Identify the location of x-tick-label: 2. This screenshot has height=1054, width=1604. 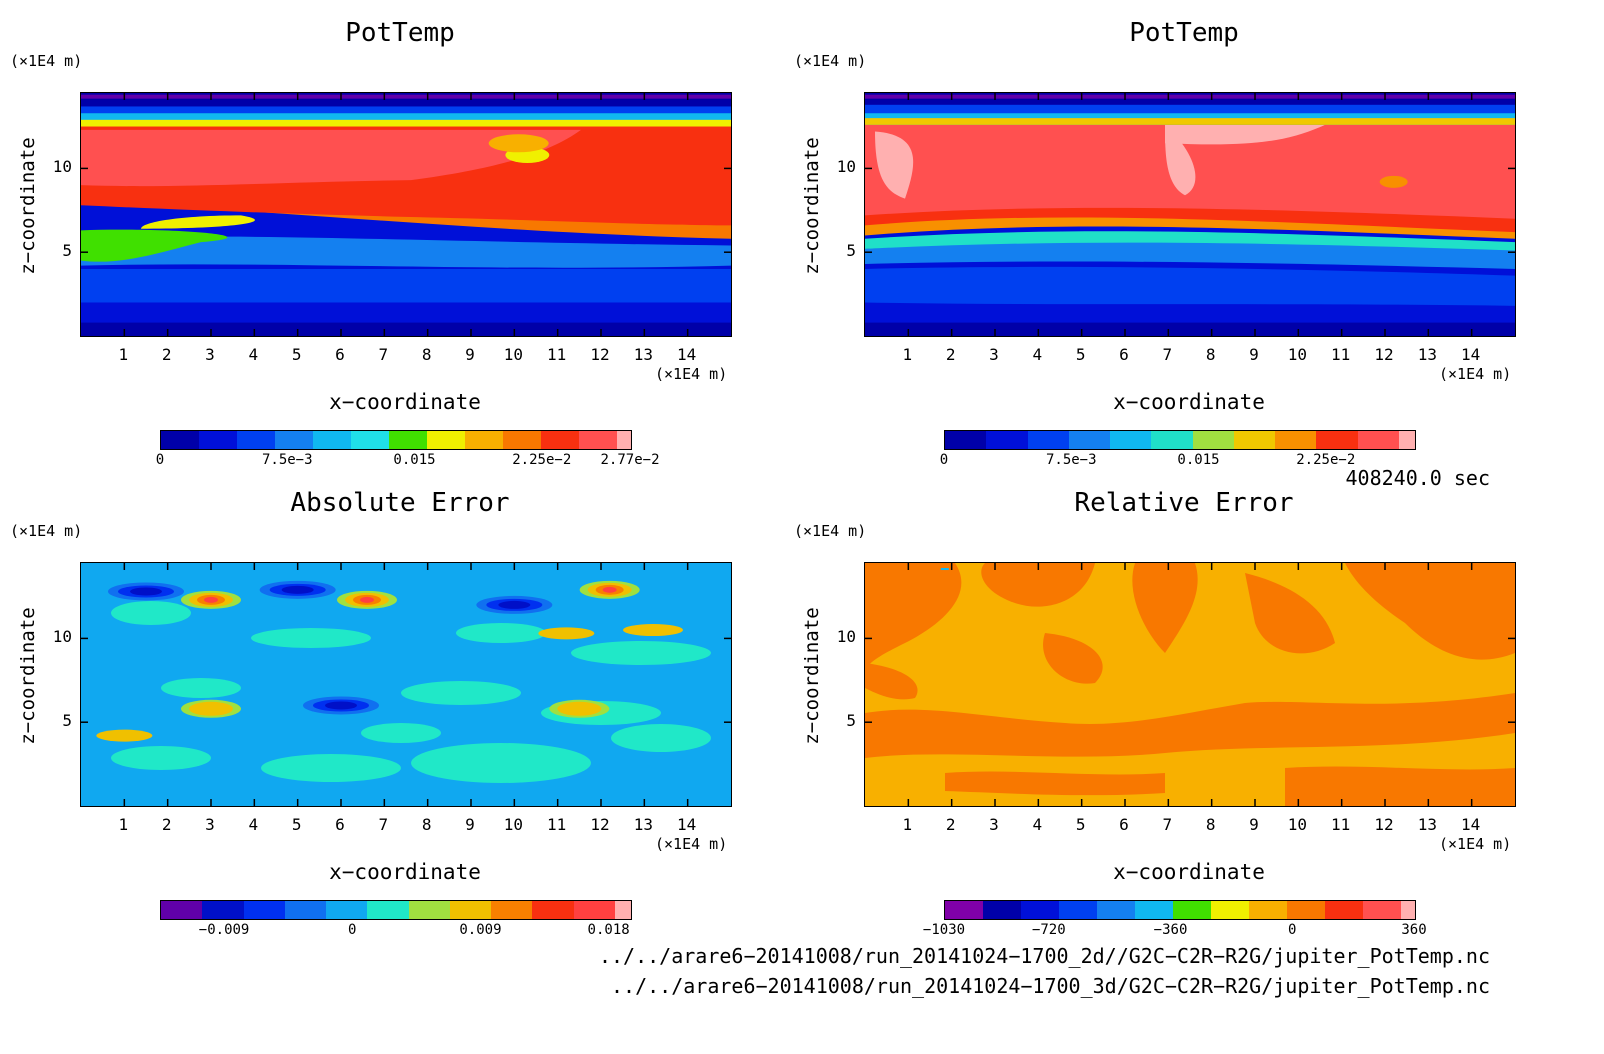
(950, 824).